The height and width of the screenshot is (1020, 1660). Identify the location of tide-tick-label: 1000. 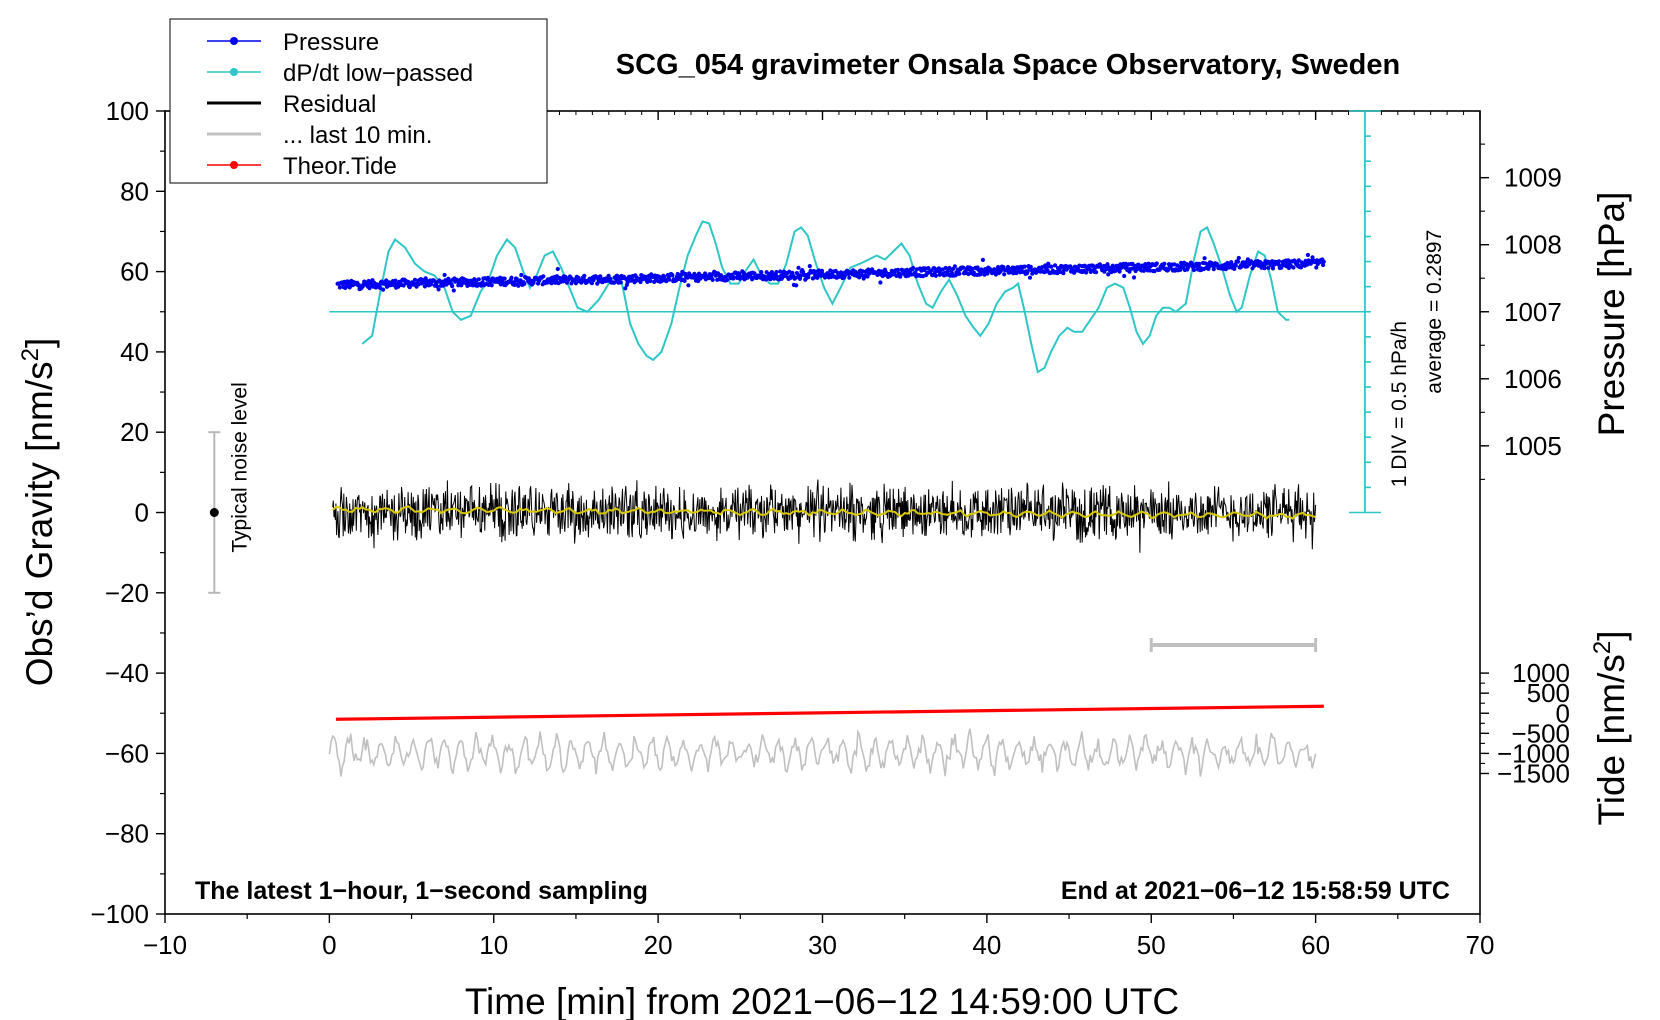
(1541, 673).